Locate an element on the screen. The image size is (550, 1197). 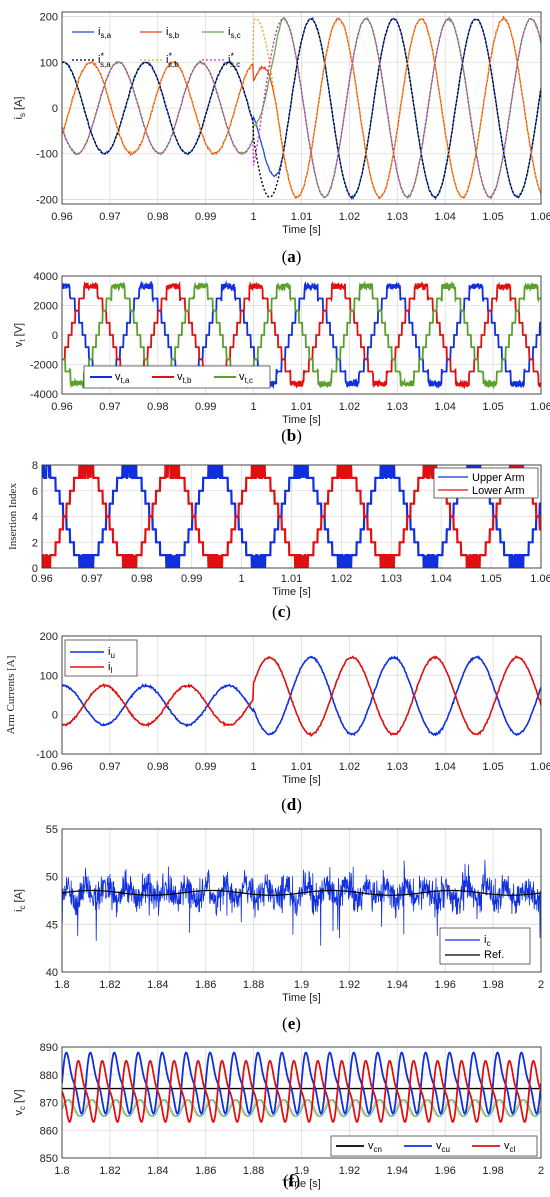
y-tick-label: 6 is located at coordinates (35, 492).